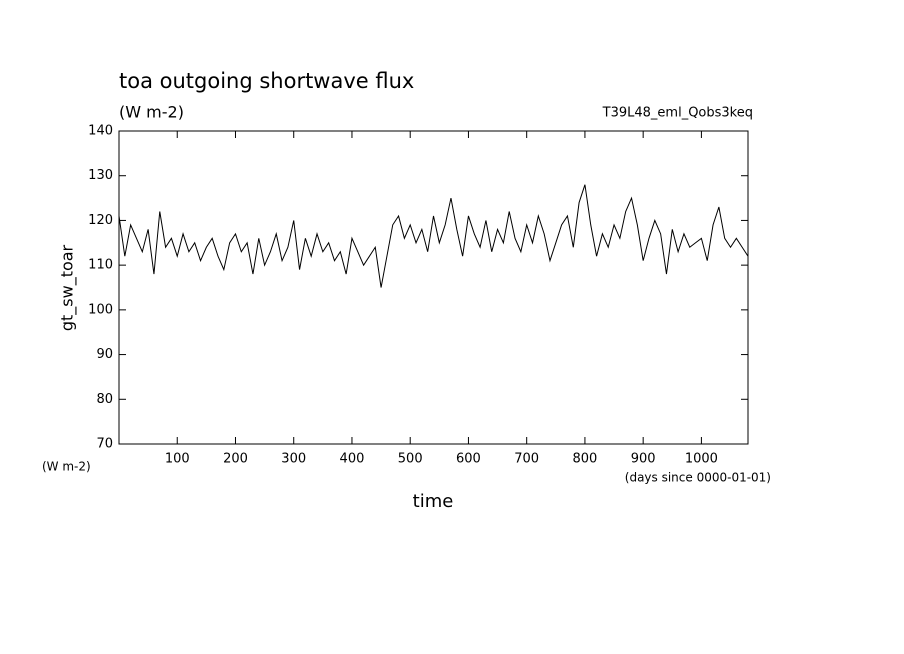 The width and height of the screenshot is (904, 654). I want to click on x-tick-label: 700, so click(526, 459).